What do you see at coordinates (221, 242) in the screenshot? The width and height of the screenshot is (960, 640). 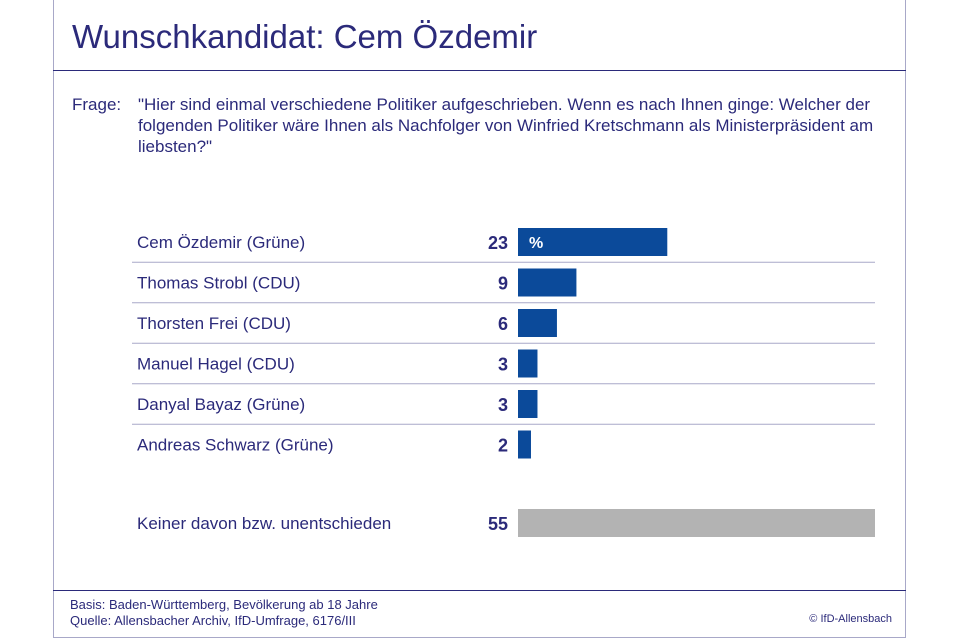 I see `category-label: Cem Özdemir (Grüne)` at bounding box center [221, 242].